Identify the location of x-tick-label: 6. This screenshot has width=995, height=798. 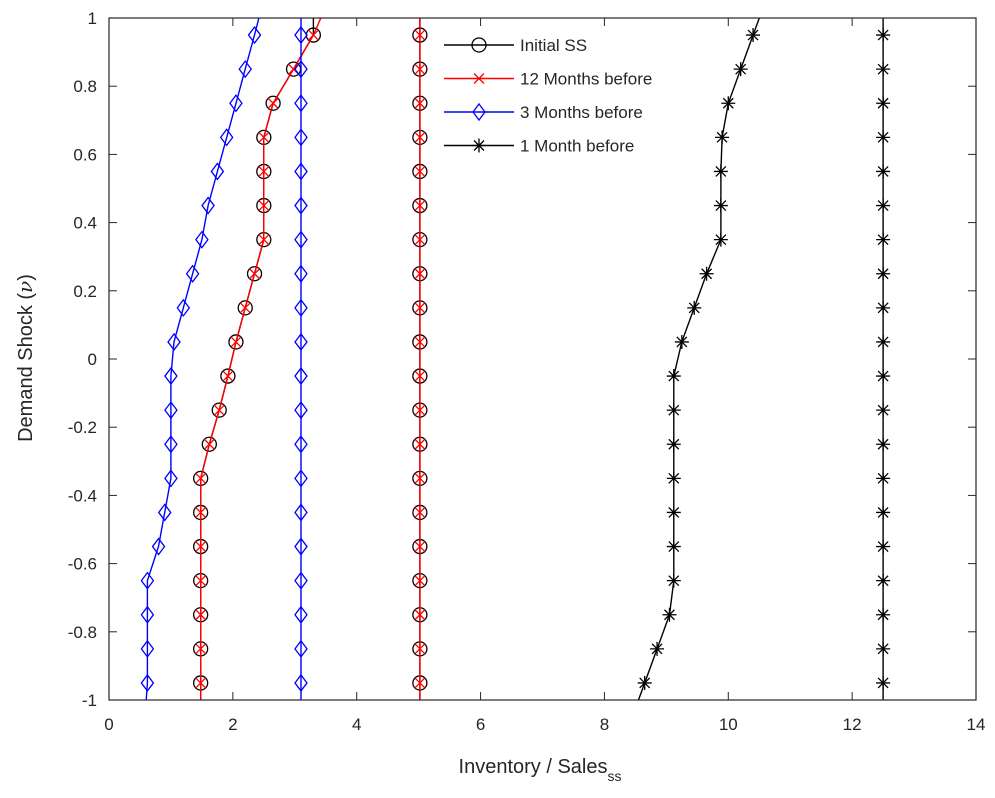
(480, 724).